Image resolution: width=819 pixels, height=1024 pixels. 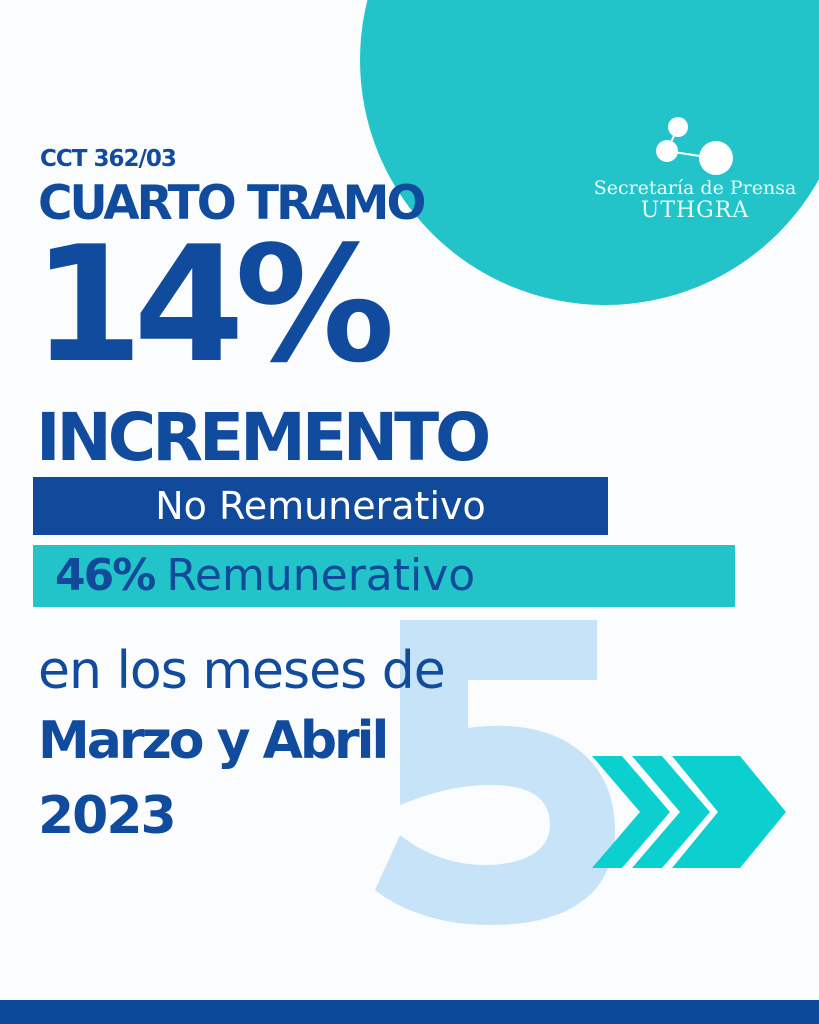 I want to click on months-intro: en los meses de, so click(x=242, y=671).